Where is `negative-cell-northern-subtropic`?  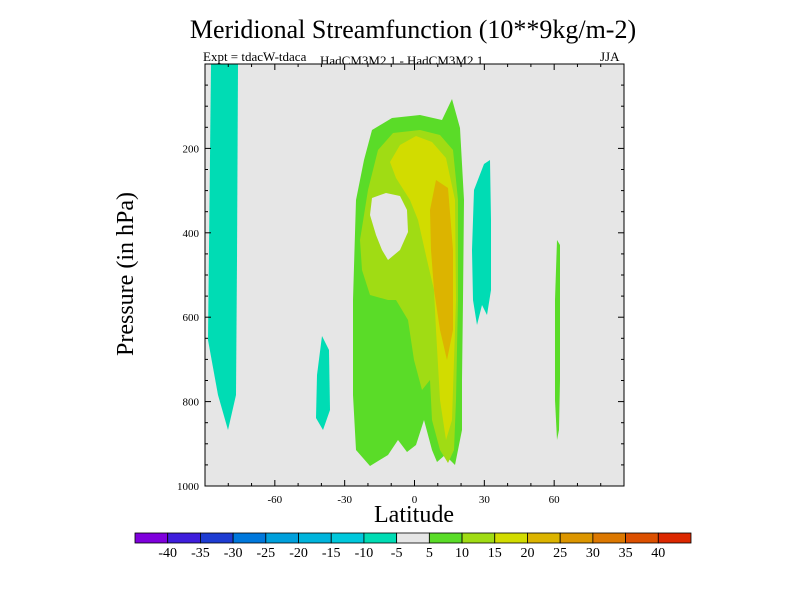 negative-cell-northern-subtropic is located at coordinates (481, 242).